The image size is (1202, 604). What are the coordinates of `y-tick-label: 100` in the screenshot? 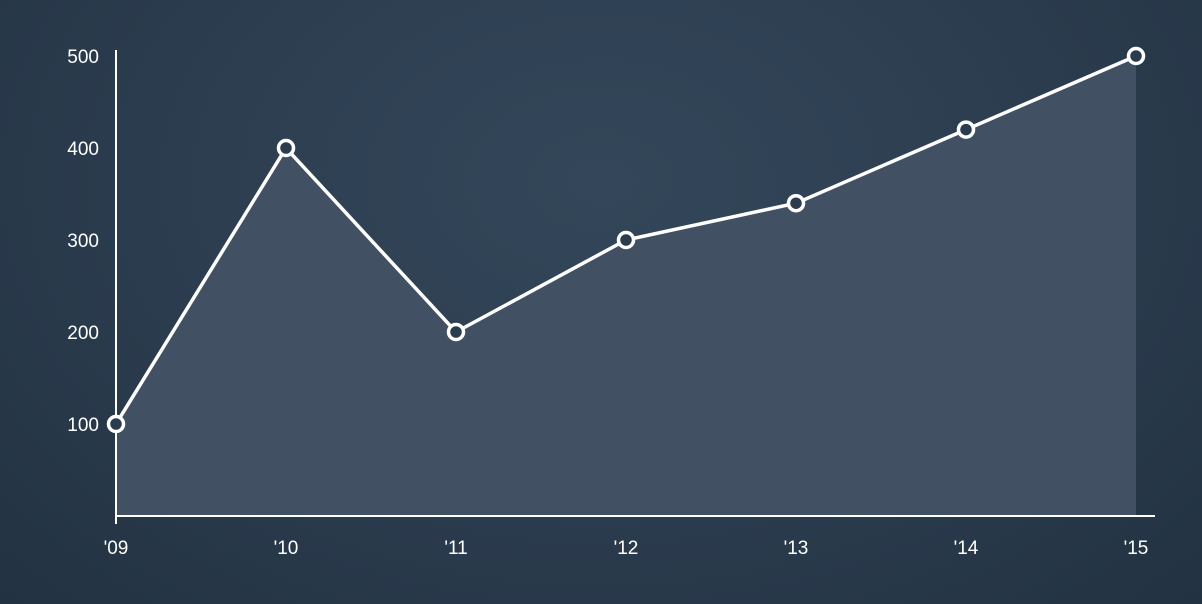 It's located at (83, 425).